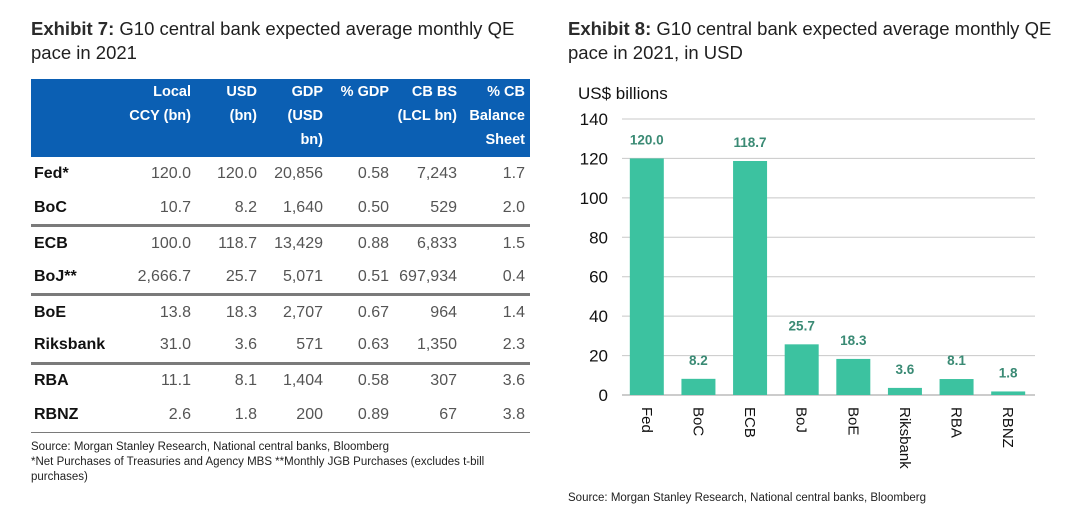  Describe the element at coordinates (79, 415) in the screenshot. I see `cell-bank: RBNZ` at that location.